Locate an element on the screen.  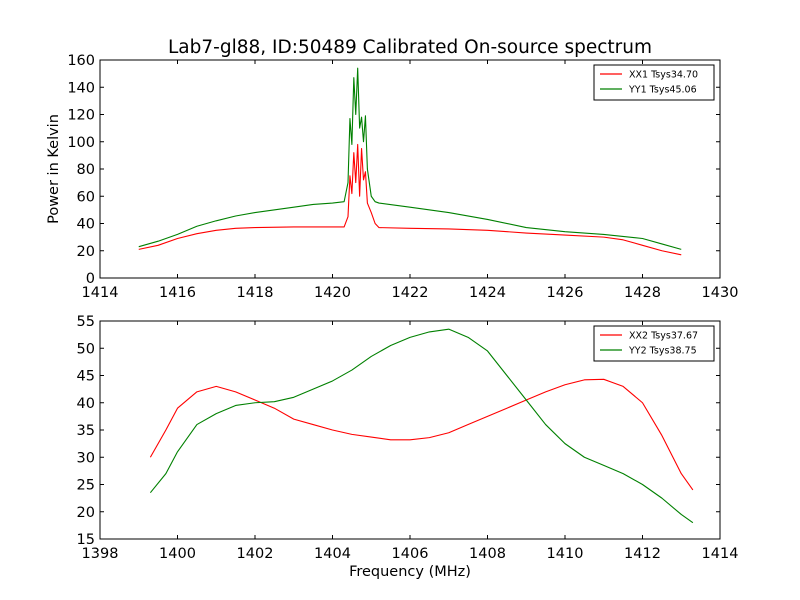
y-tick-label: 35 is located at coordinates (86, 431).